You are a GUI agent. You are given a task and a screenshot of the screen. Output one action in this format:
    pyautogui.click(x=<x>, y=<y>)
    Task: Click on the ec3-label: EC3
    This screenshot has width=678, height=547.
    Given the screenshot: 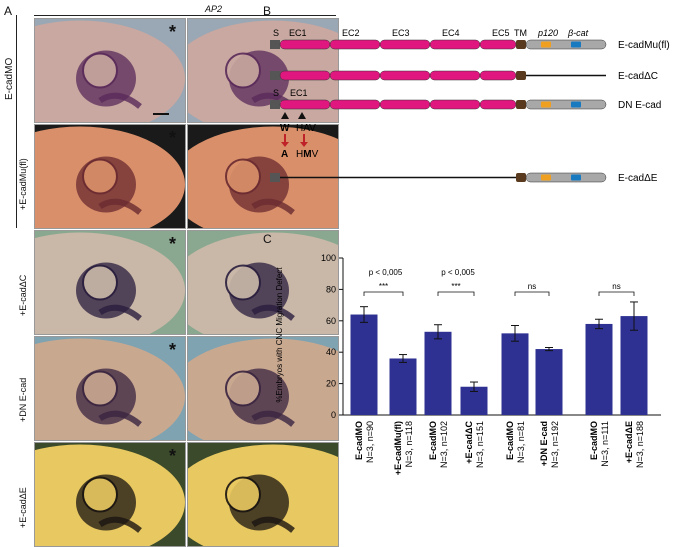 What is the action you would take?
    pyautogui.click(x=401, y=33)
    